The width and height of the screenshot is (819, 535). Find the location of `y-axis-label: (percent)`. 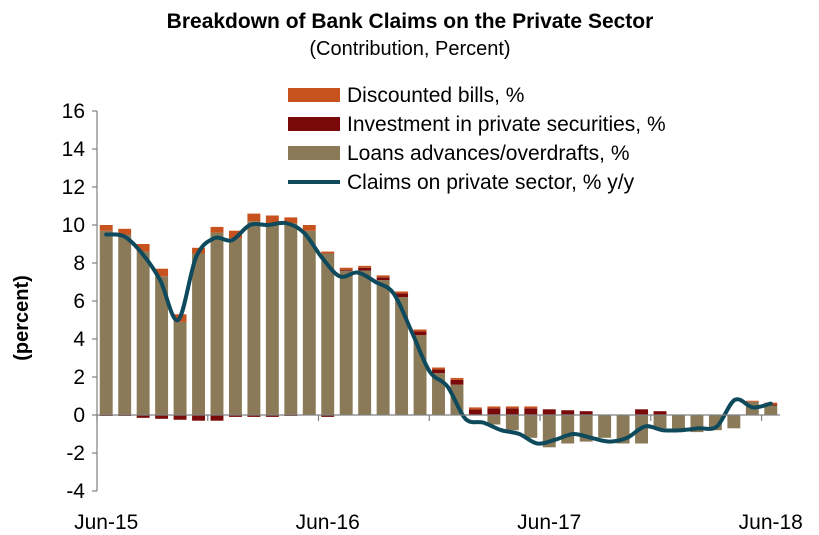

y-axis-label: (percent) is located at coordinates (22, 318).